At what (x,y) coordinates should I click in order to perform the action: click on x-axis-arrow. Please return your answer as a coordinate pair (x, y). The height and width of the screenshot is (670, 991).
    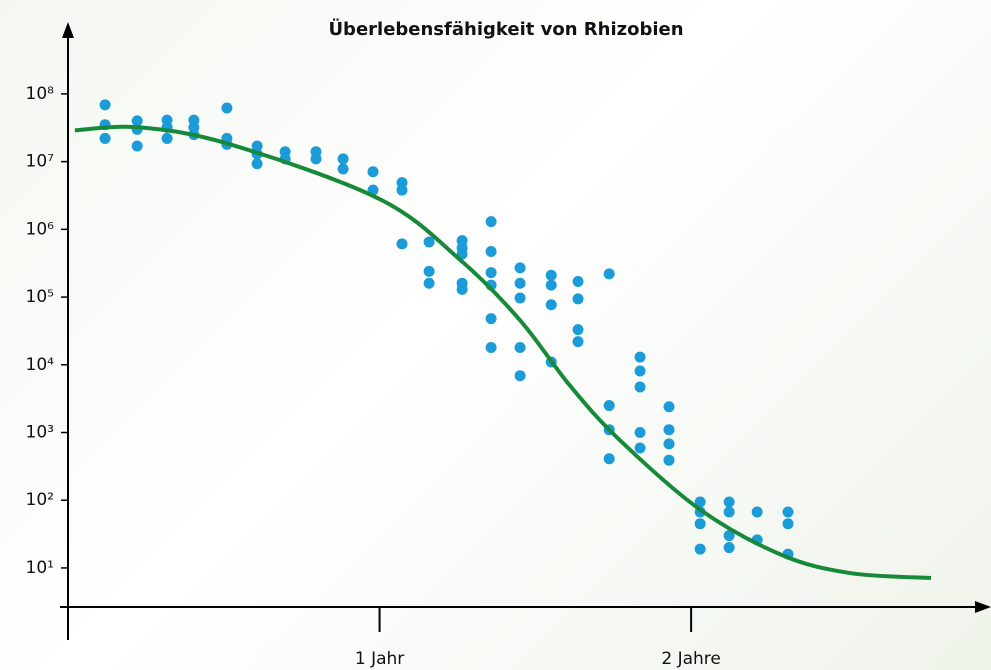
    Looking at the image, I should click on (983, 607).